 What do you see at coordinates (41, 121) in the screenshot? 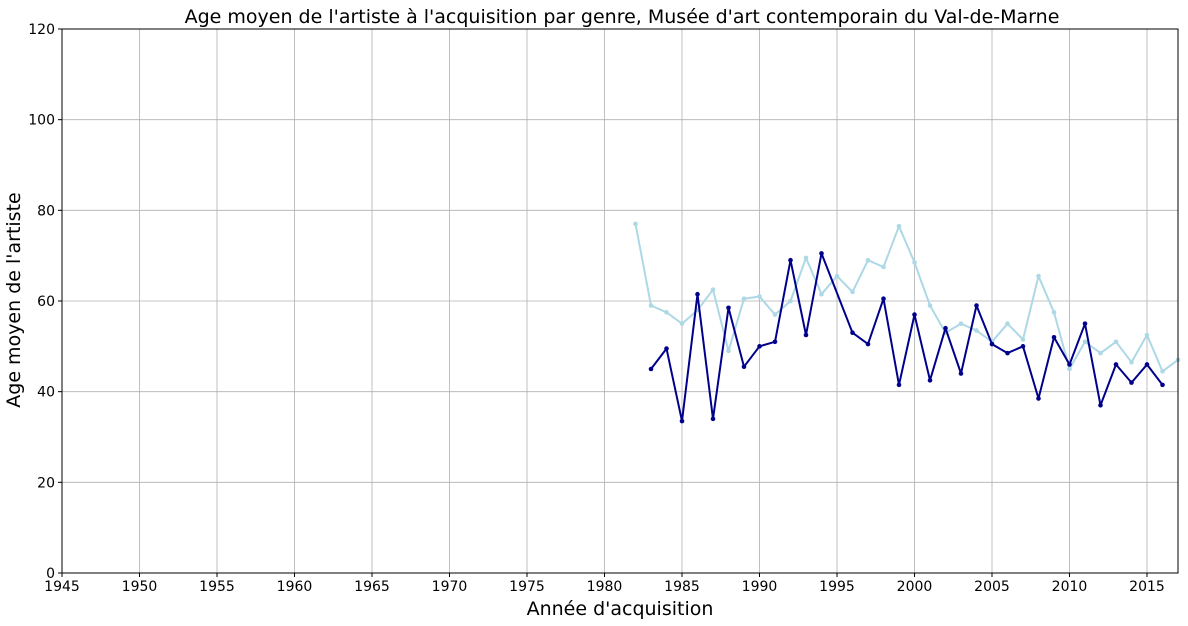
I see `y-tick-label: 100` at bounding box center [41, 121].